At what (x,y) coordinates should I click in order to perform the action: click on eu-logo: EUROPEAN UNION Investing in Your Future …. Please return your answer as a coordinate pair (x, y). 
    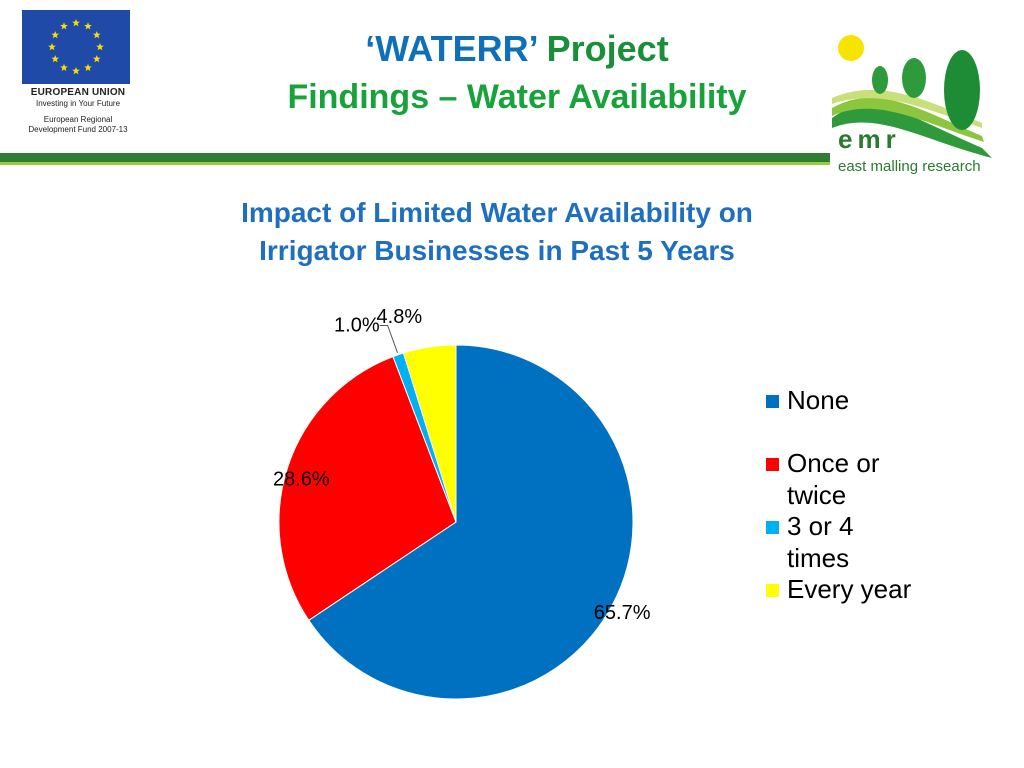
    Looking at the image, I should click on (78, 72).